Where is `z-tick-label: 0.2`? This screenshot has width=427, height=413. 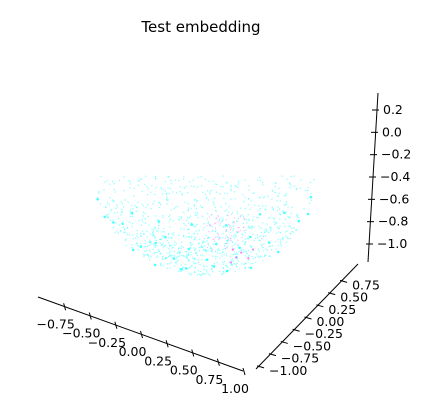
z-tick-label: 0.2 is located at coordinates (393, 109).